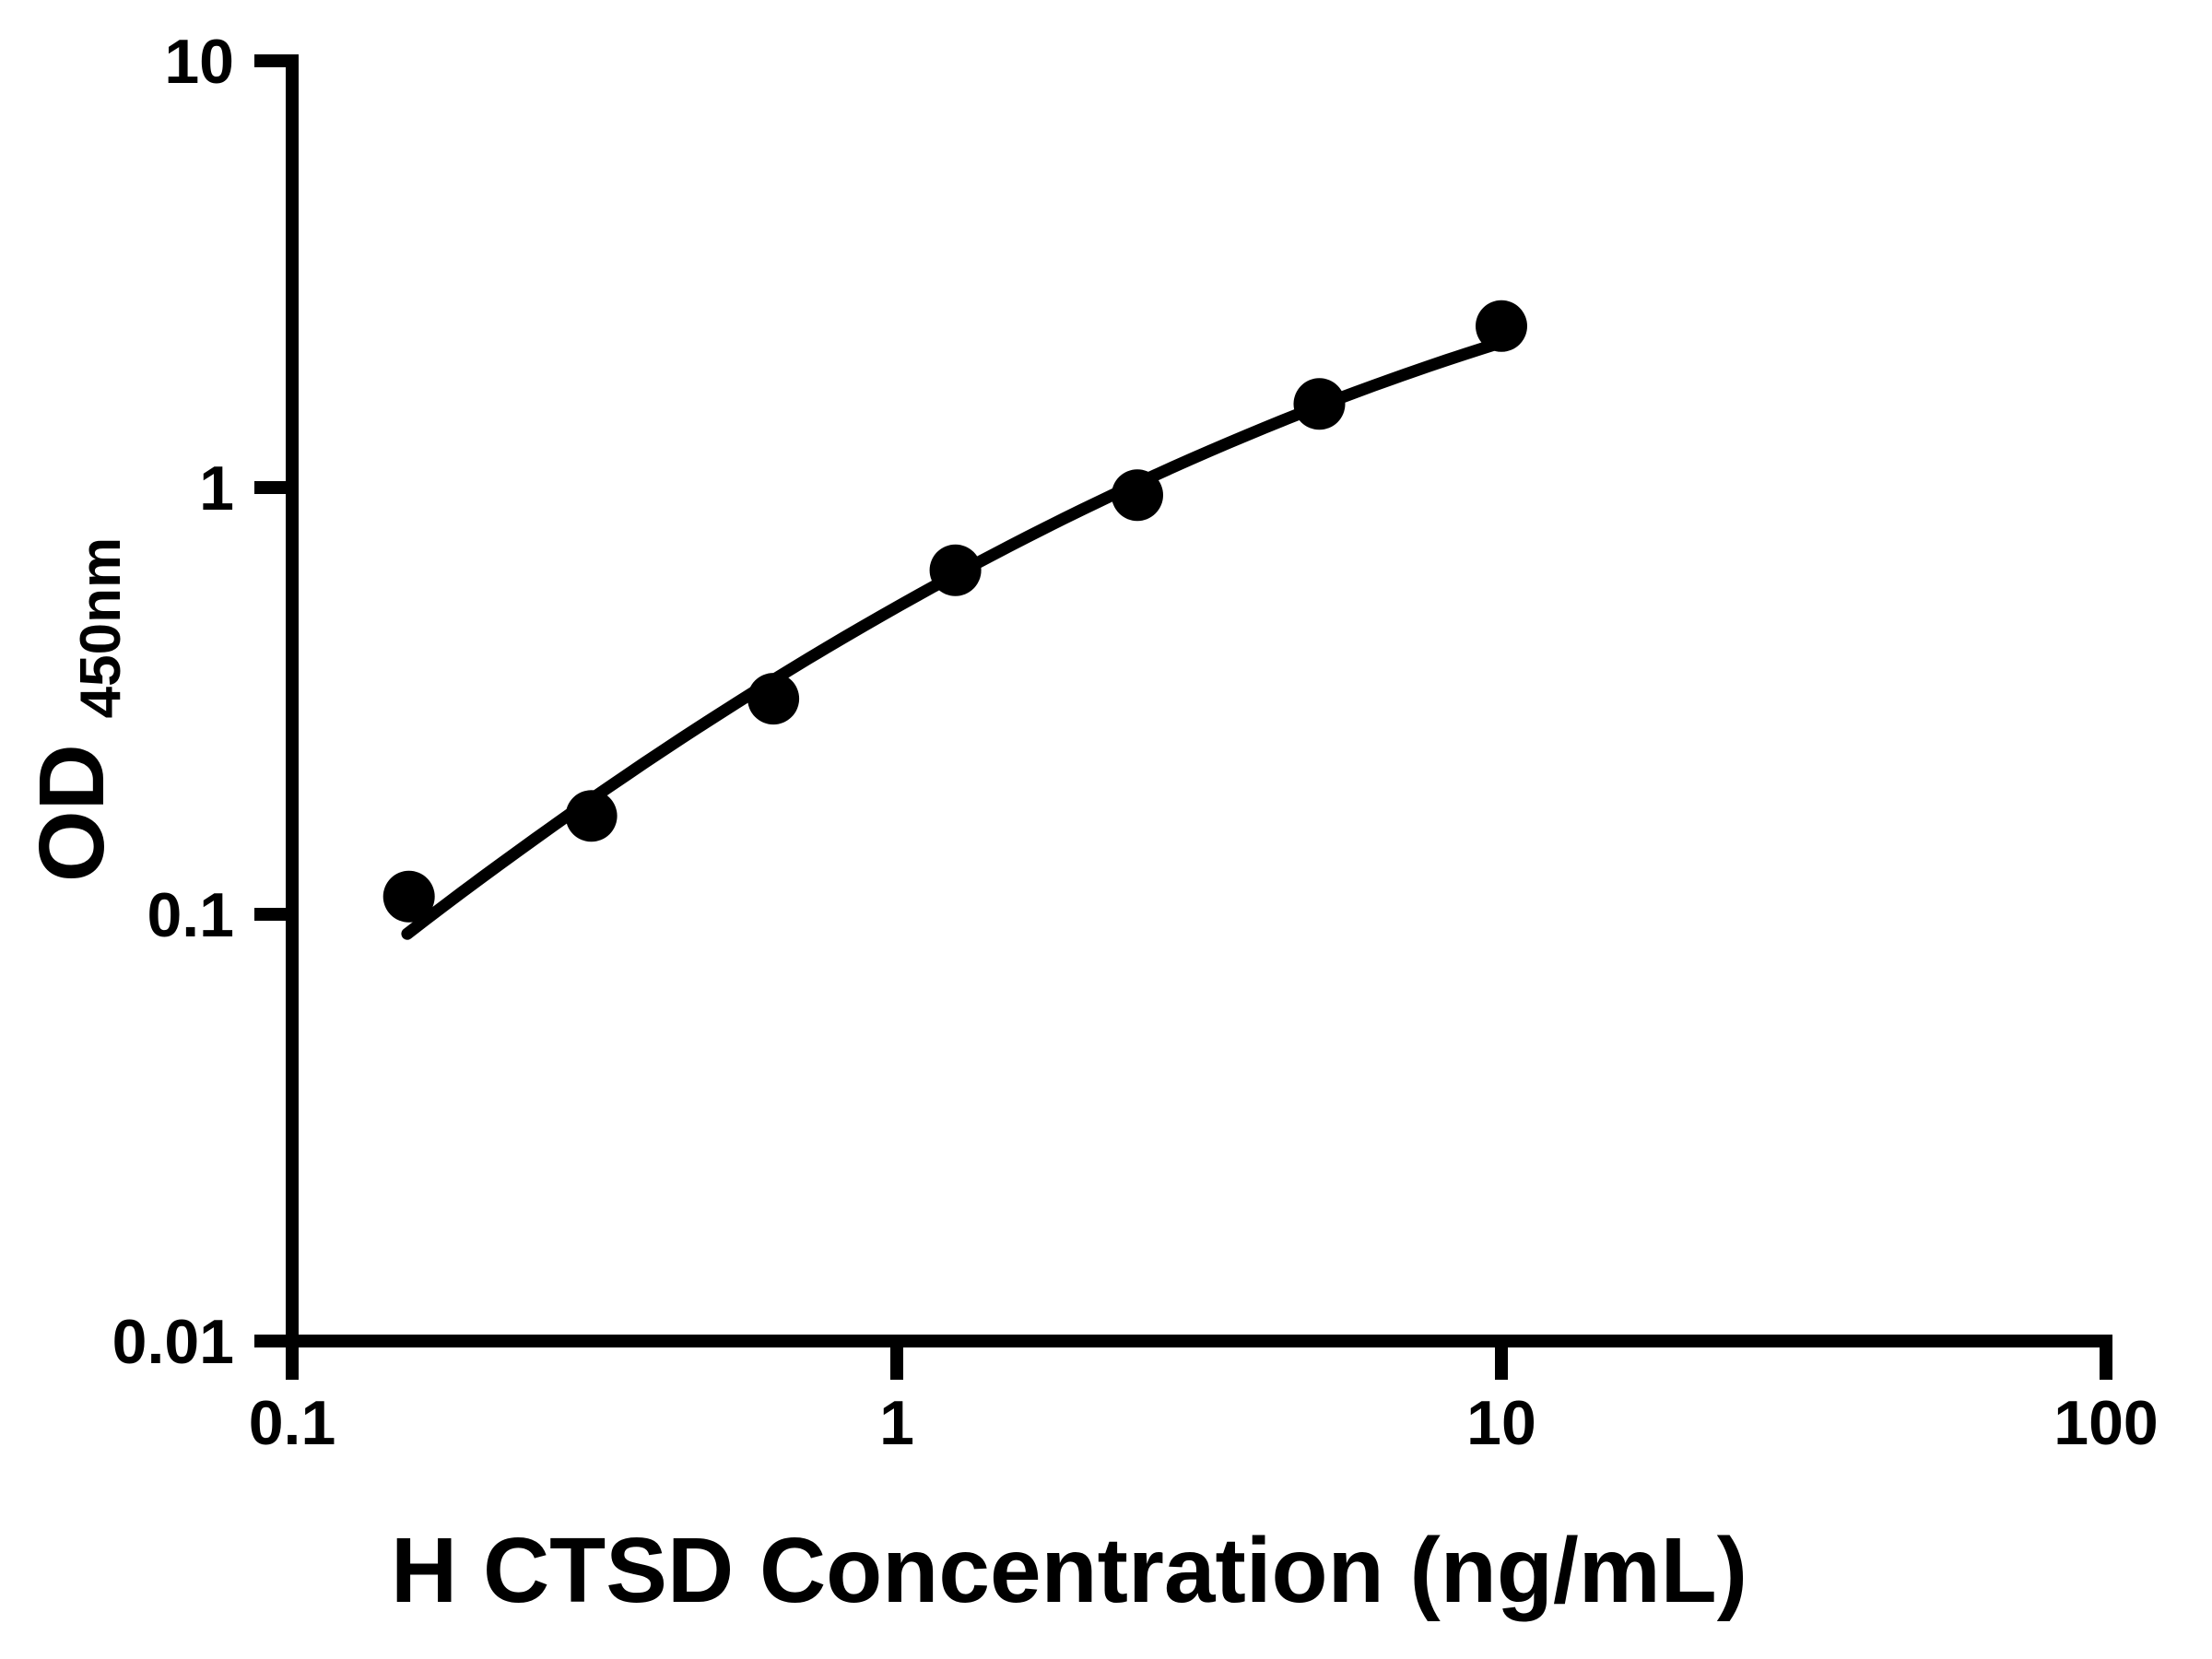 The image size is (2212, 1659). I want to click on x-tick-label: 10, so click(1501, 1423).